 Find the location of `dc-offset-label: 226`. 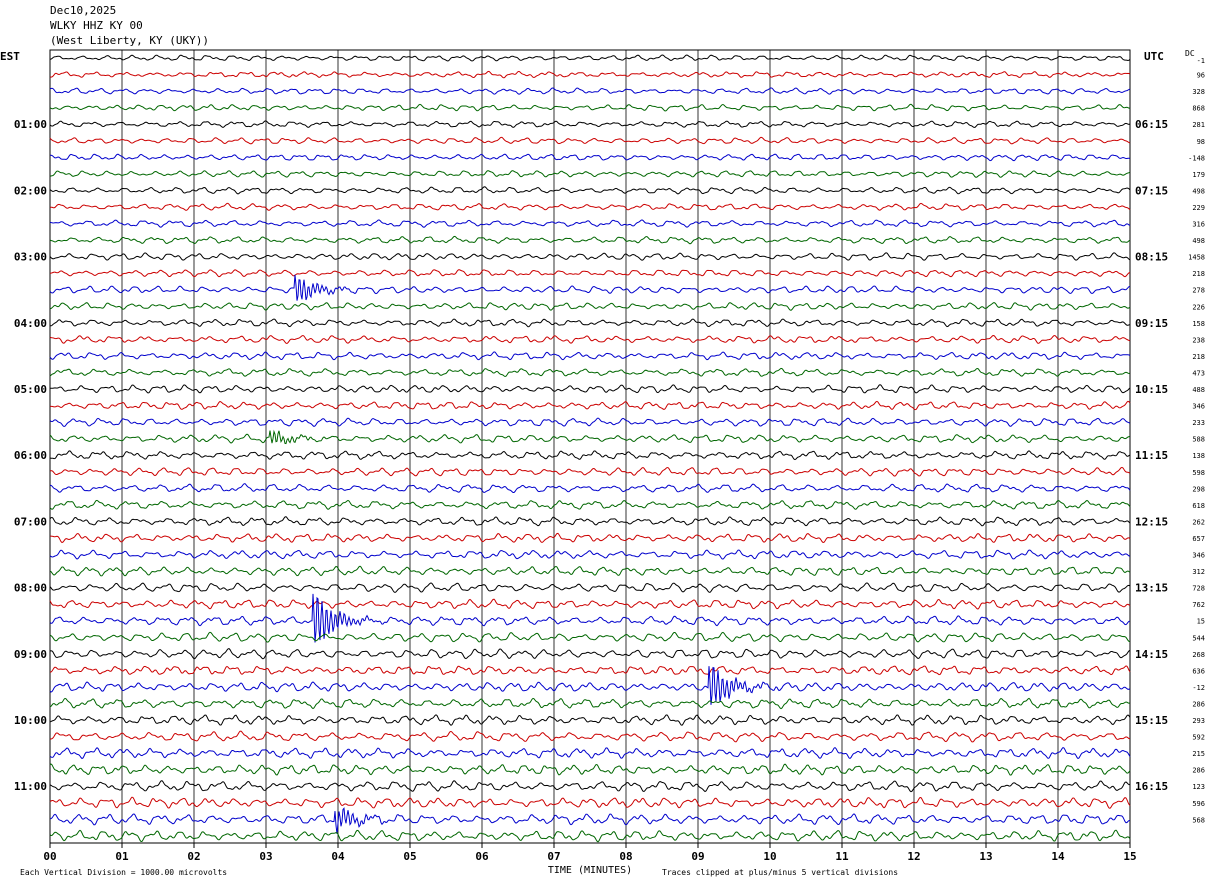

dc-offset-label: 226 is located at coordinates (1198, 307).